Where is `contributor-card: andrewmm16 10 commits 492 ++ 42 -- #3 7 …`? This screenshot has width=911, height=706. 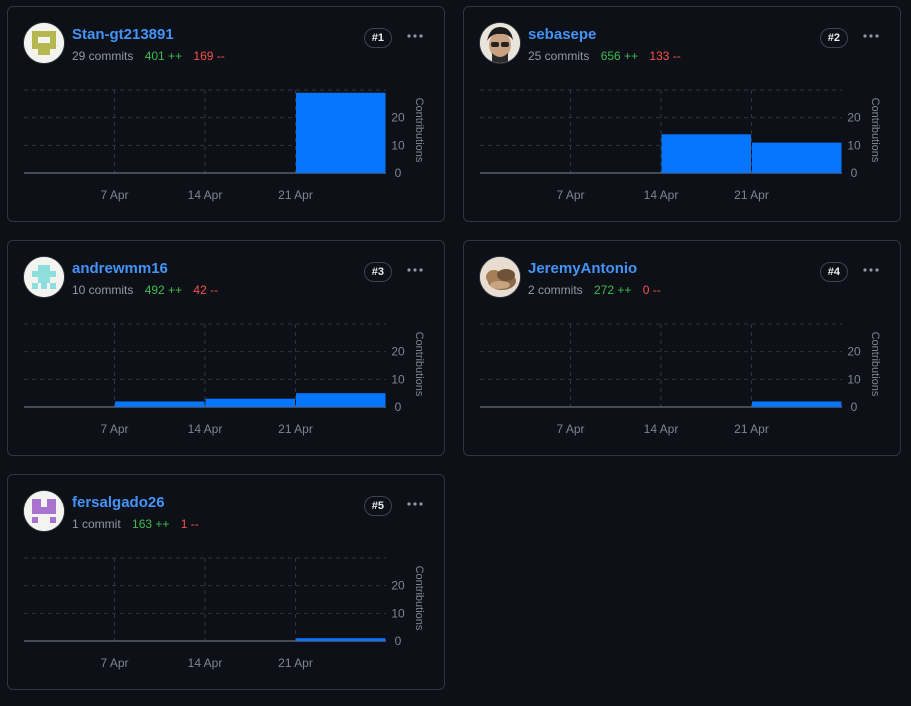
contributor-card: andrewmm16 10 commits 492 ++ 42 -- #3 7 … is located at coordinates (226, 348).